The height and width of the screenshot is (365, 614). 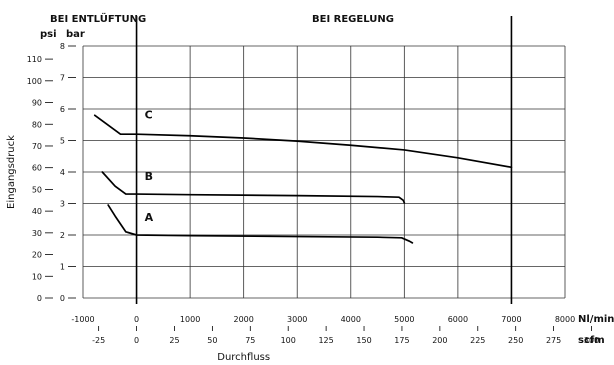 What do you see at coordinates (212, 340) in the screenshot?
I see `x-tick-scfm: 50` at bounding box center [212, 340].